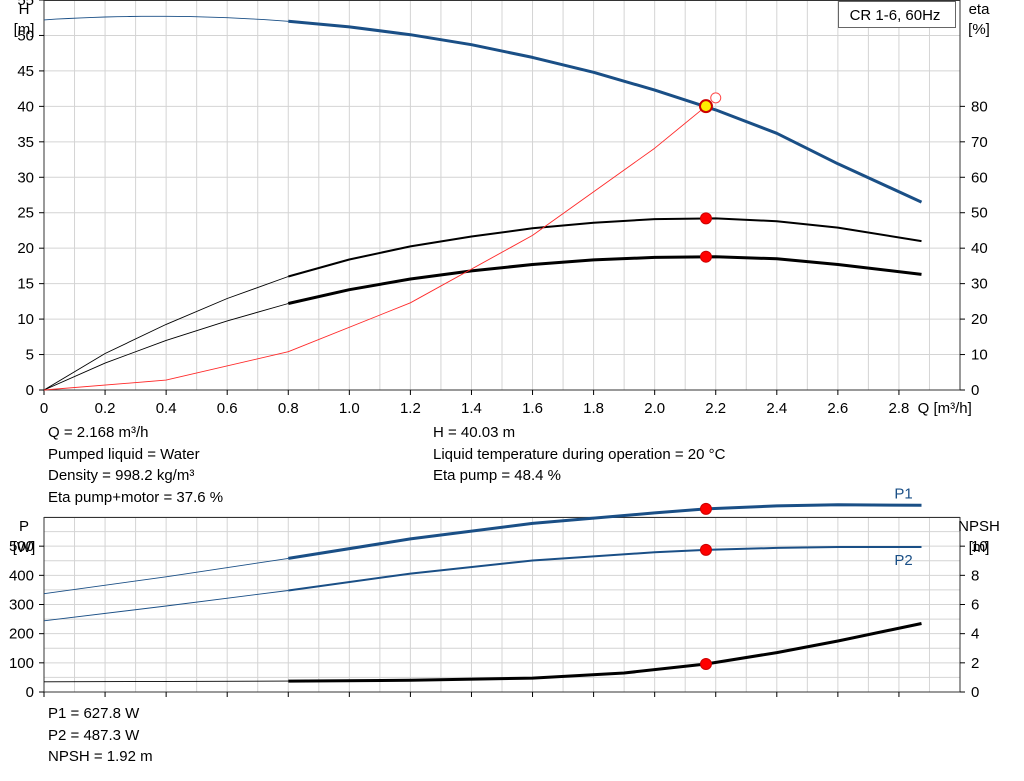  Describe the element at coordinates (979, 29) in the screenshot. I see `h-chart-y2axis-unit: [%]` at that location.